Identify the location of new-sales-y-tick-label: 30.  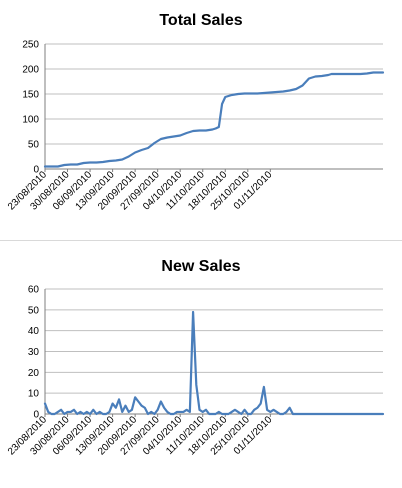
(34, 352).